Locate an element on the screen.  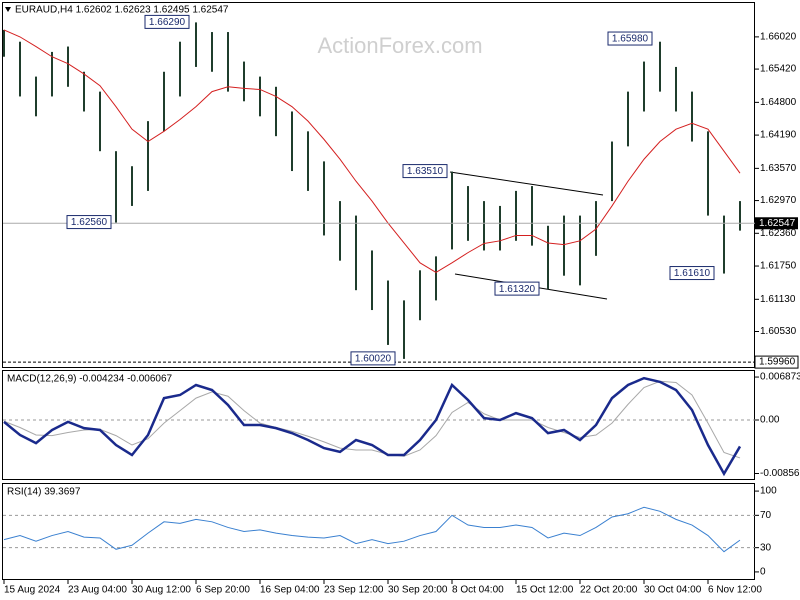
y-tick-label: 1.65420 is located at coordinates (778, 69).